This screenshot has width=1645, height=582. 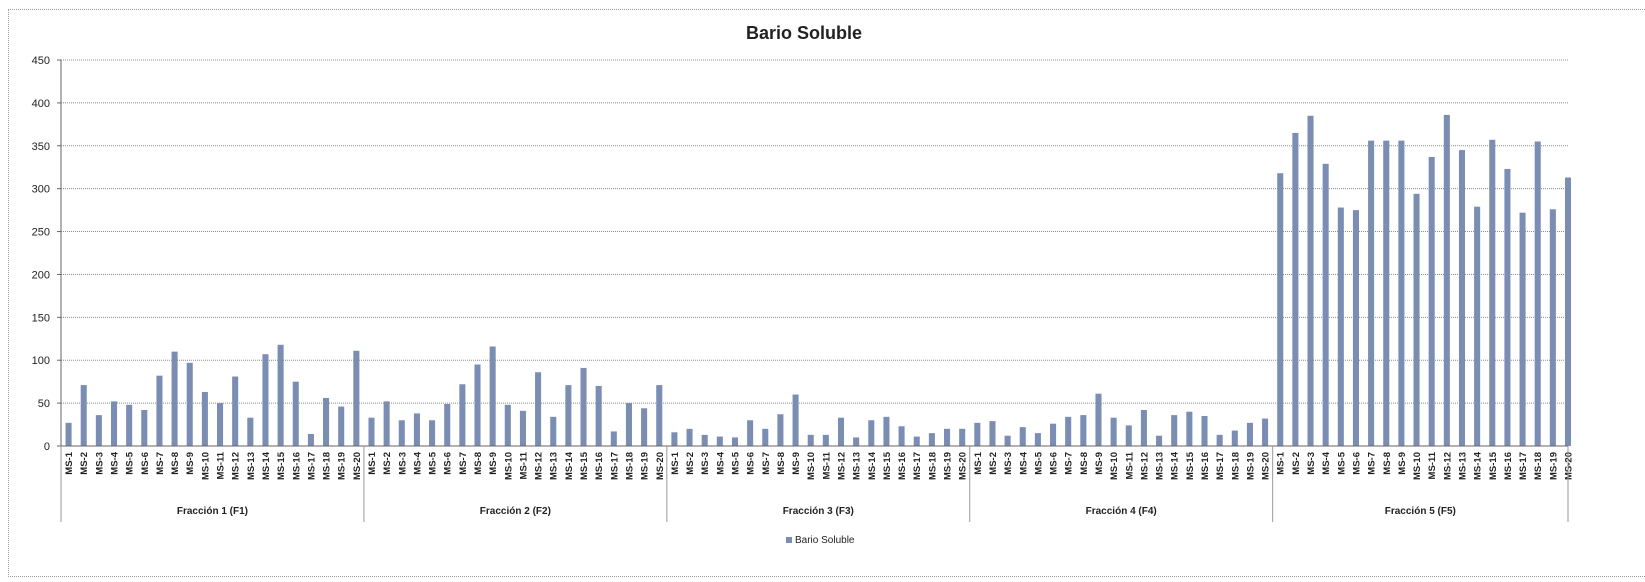 I want to click on group-label: Fracción 4 (F4), so click(x=1121, y=511).